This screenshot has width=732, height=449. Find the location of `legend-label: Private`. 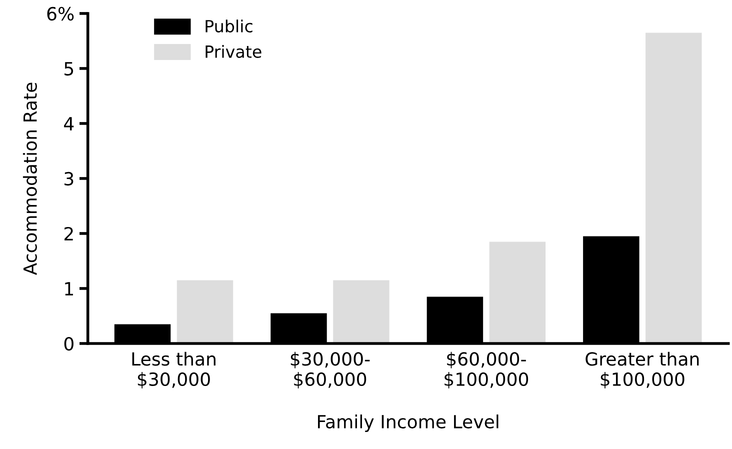

legend-label: Private is located at coordinates (234, 51).